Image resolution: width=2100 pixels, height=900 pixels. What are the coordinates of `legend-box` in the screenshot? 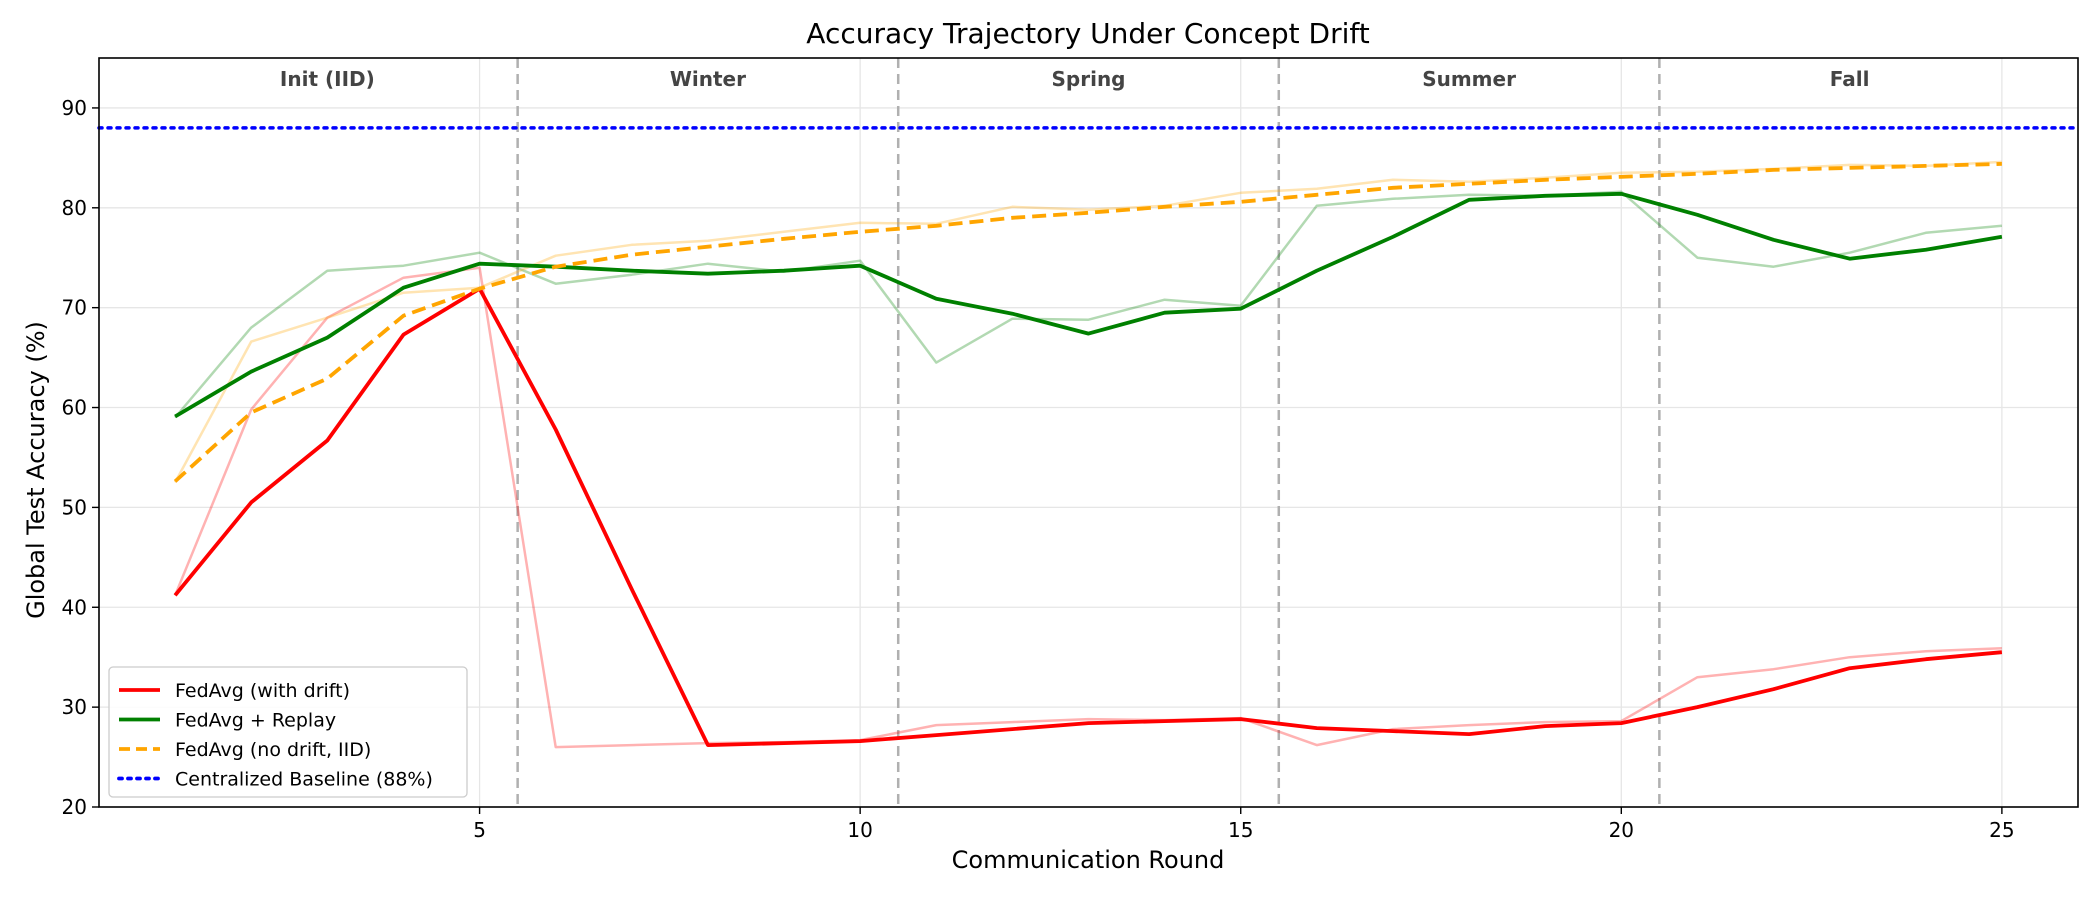 It's located at (288, 732).